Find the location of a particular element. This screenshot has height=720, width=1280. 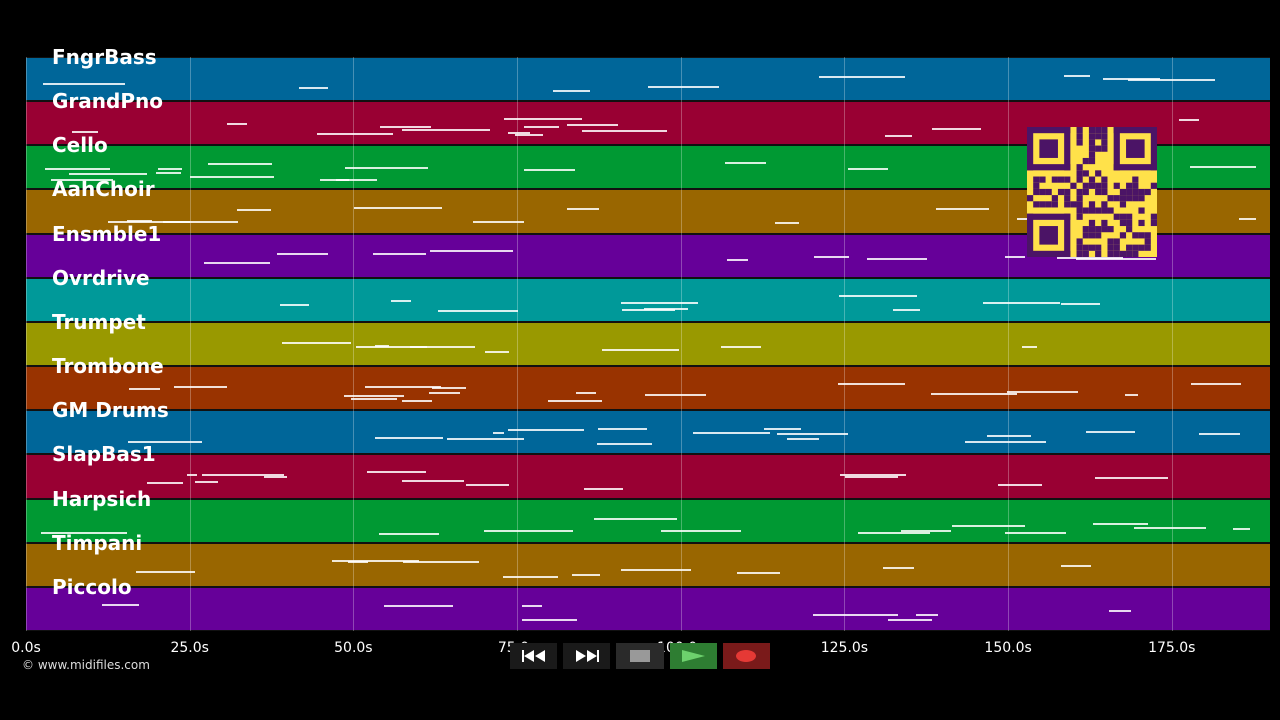

stop-button is located at coordinates (640, 656).